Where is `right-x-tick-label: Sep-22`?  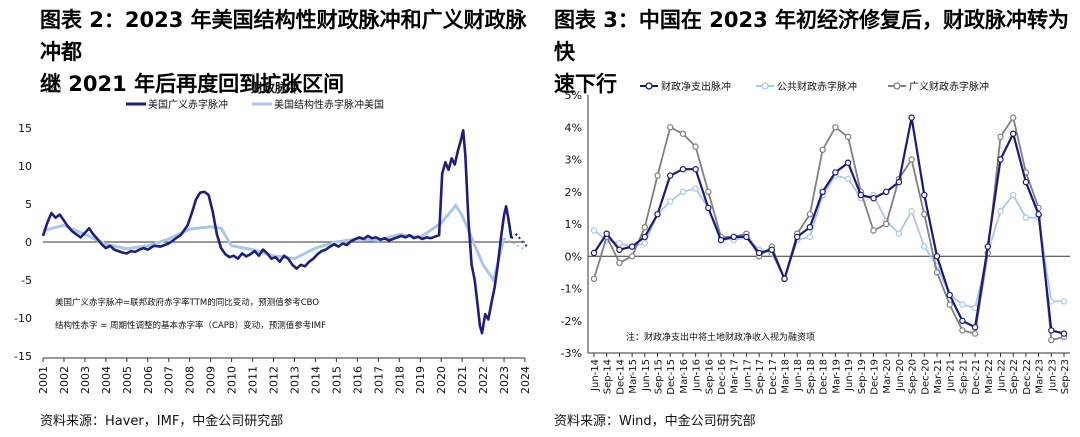 right-x-tick-label: Sep-22 is located at coordinates (1014, 376).